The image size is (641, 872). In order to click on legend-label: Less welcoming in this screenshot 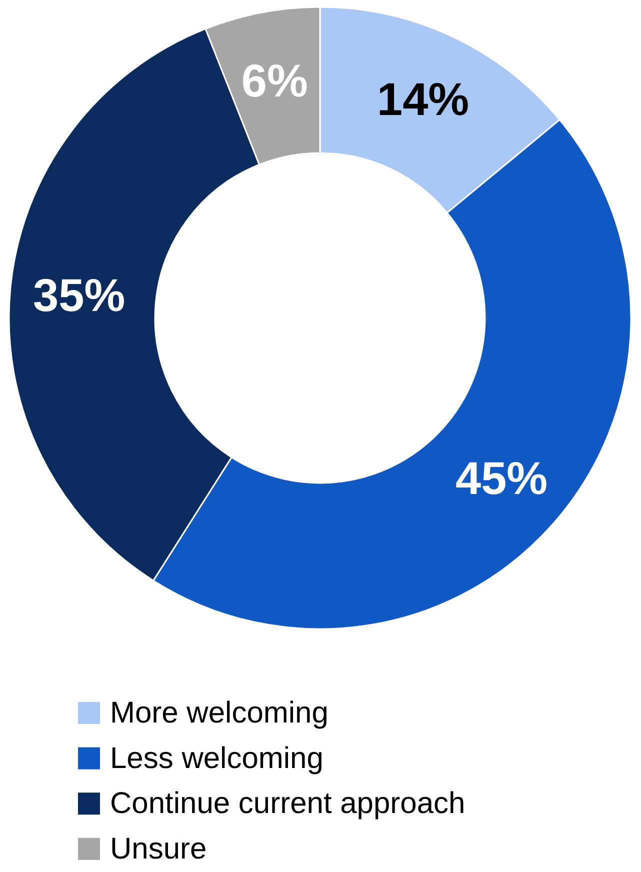, I will do `click(217, 758)`.